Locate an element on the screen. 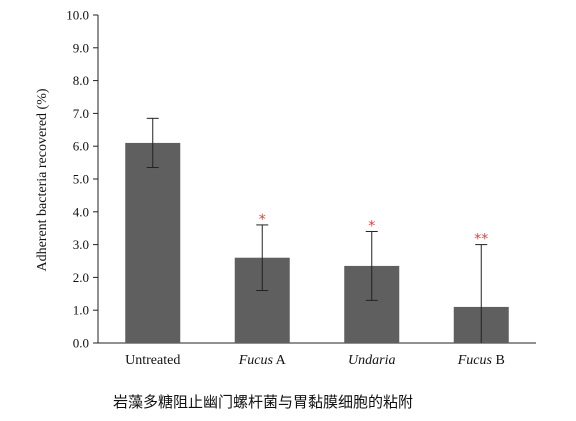 The width and height of the screenshot is (576, 421). x-category-label-prefix: Untreated is located at coordinates (152, 360).